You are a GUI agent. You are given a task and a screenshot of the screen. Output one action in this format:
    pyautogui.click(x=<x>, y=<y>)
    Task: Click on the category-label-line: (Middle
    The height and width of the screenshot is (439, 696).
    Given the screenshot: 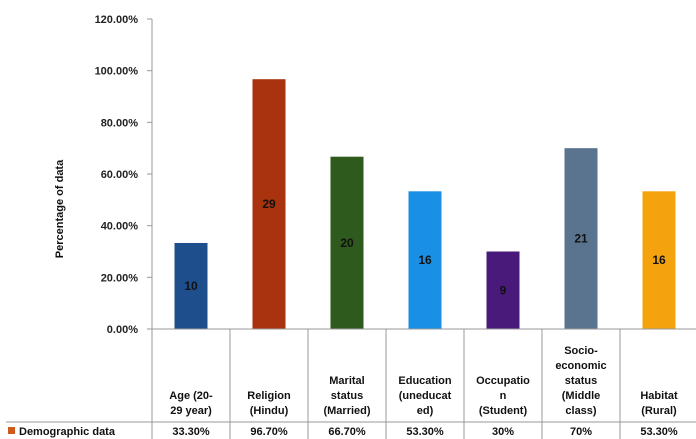 What is the action you would take?
    pyautogui.click(x=581, y=396)
    